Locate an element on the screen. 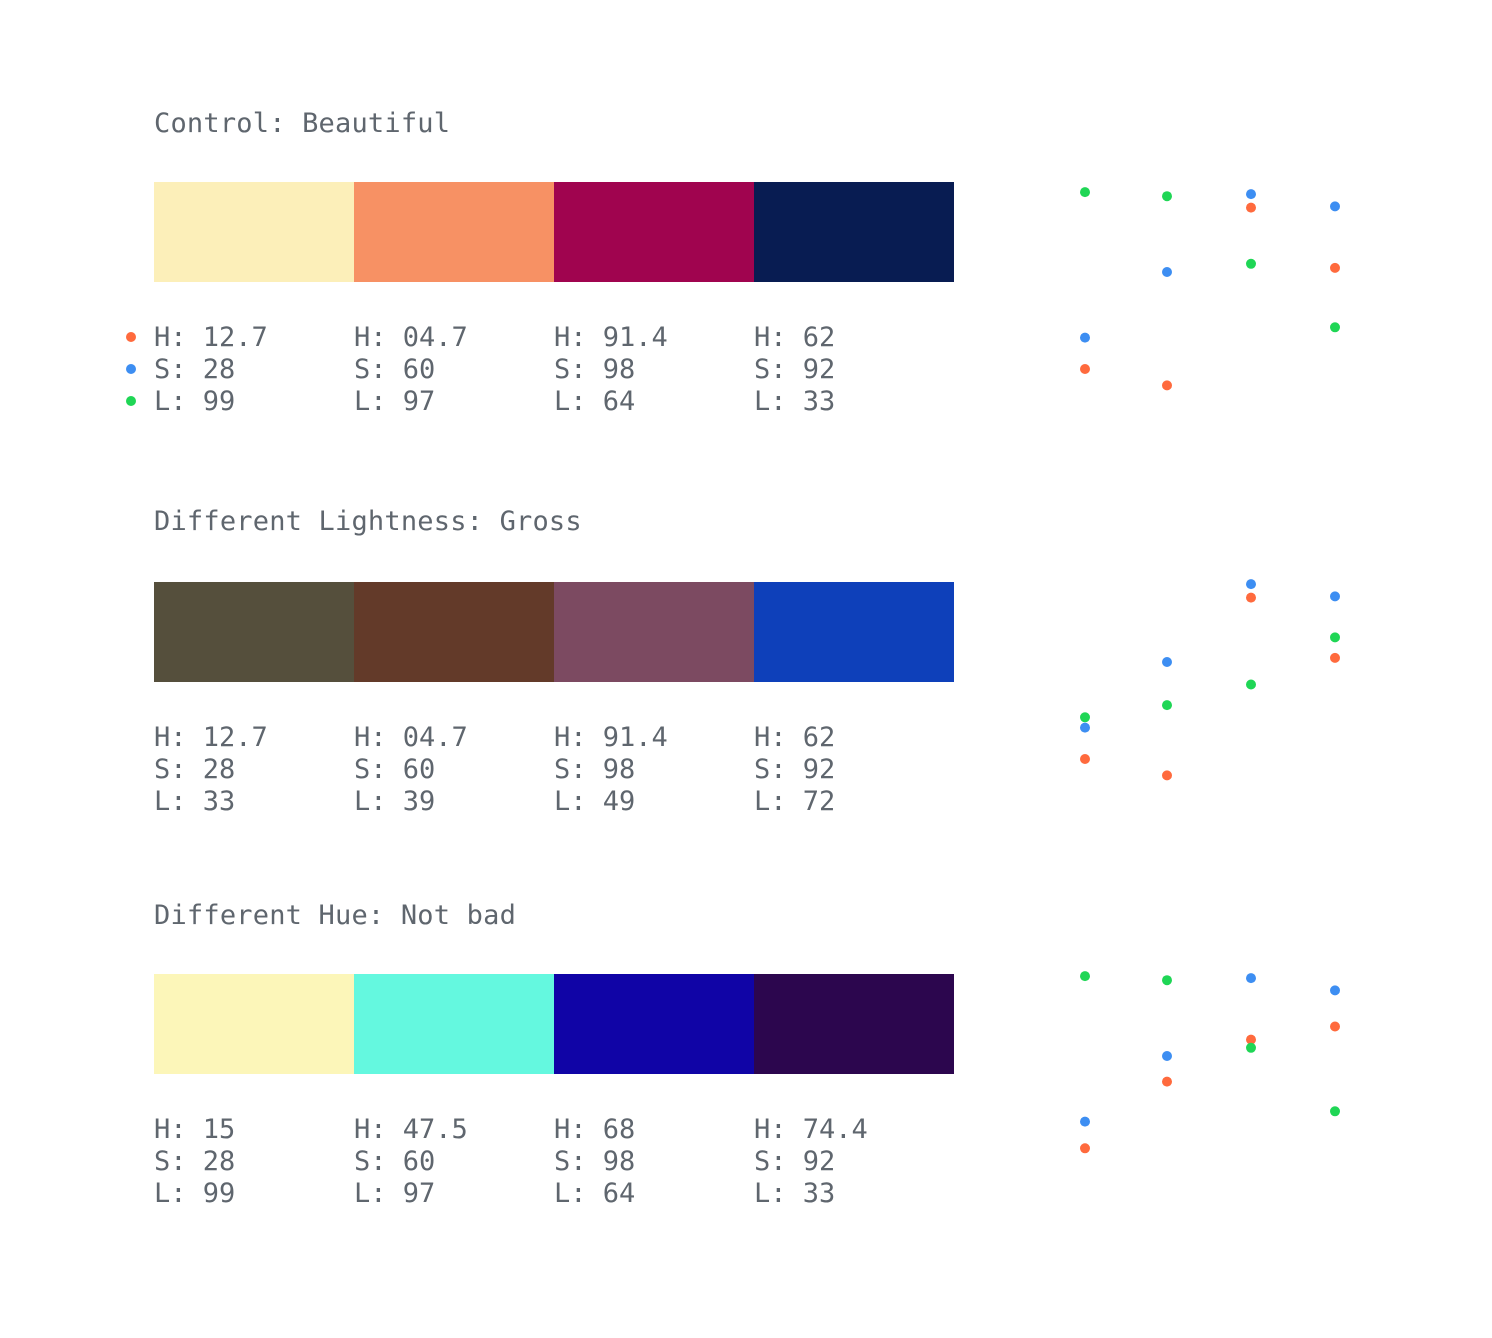 This screenshot has height=1338, width=1492. lightness-legend-dot is located at coordinates (131, 401).